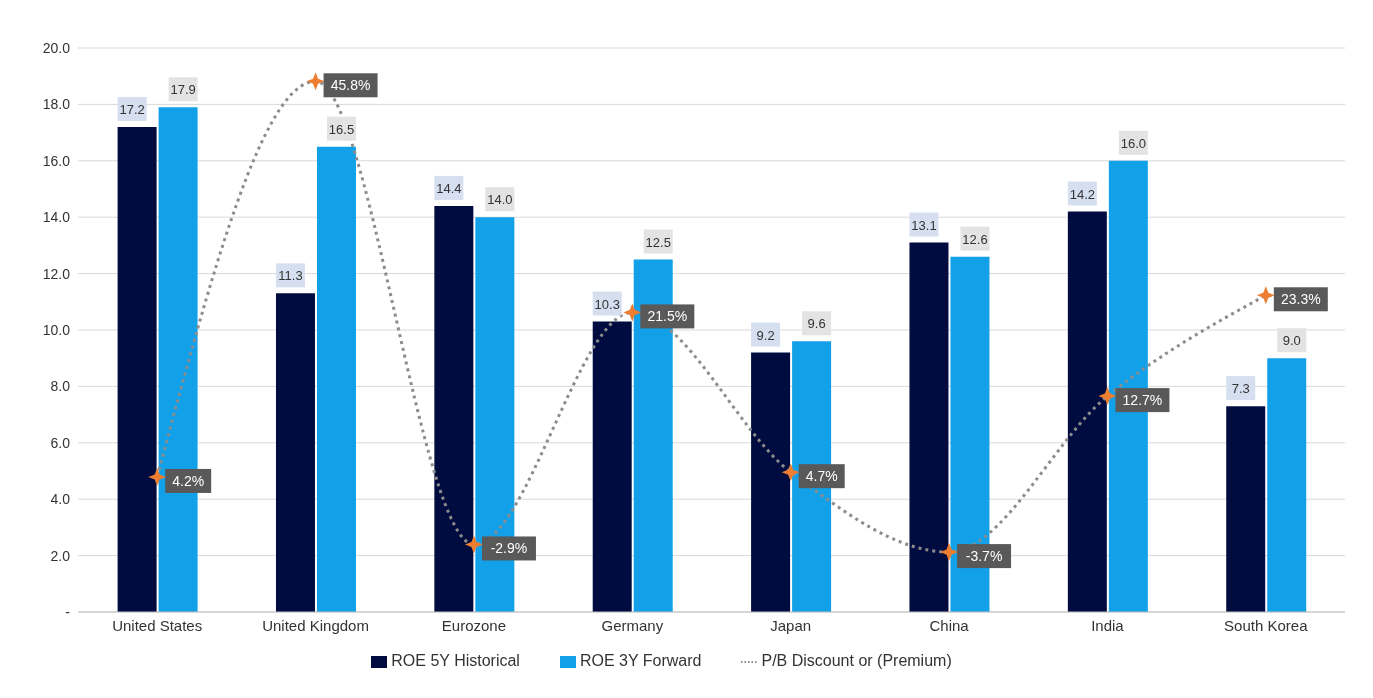 This screenshot has height=698, width=1373. What do you see at coordinates (56, 104) in the screenshot?
I see `y-tick-label: 18.0` at bounding box center [56, 104].